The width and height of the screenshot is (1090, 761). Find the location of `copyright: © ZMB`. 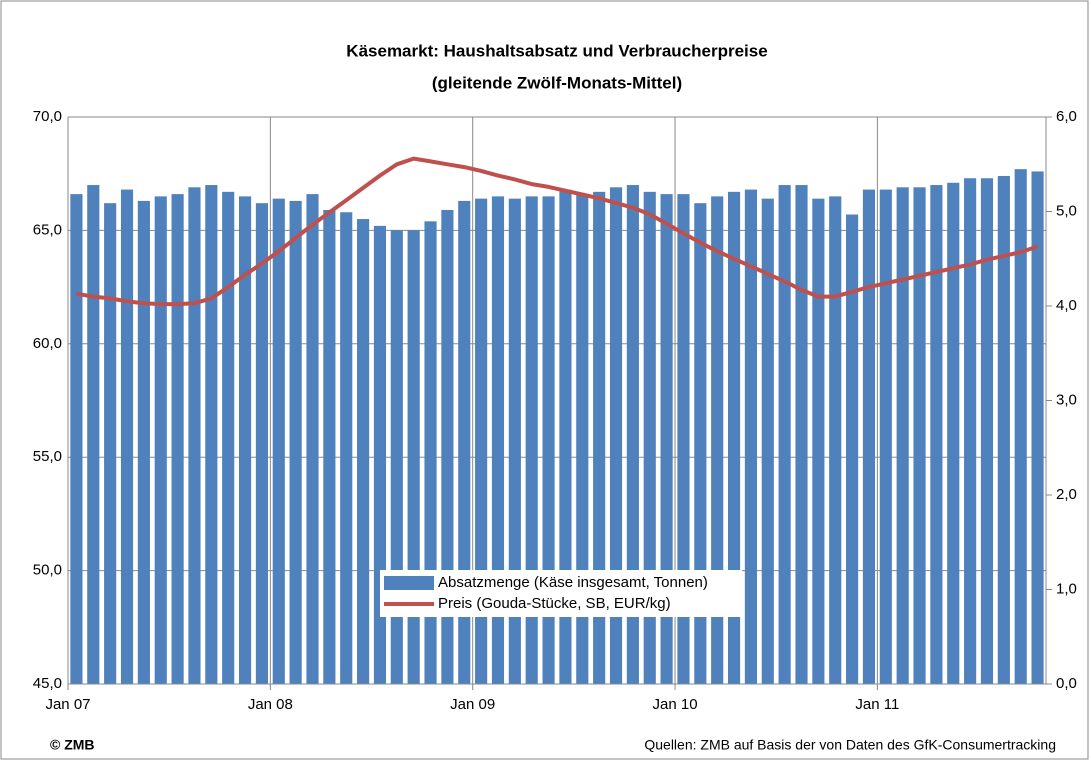

copyright: © ZMB is located at coordinates (72, 745).